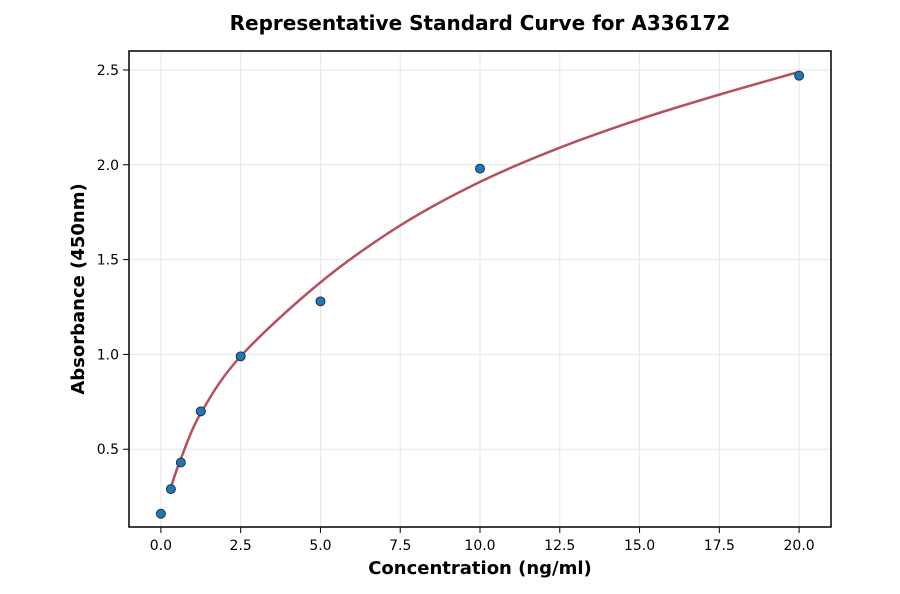 This screenshot has width=900, height=594. Describe the element at coordinates (400, 546) in the screenshot. I see `x-tick-label: 7.5` at that location.